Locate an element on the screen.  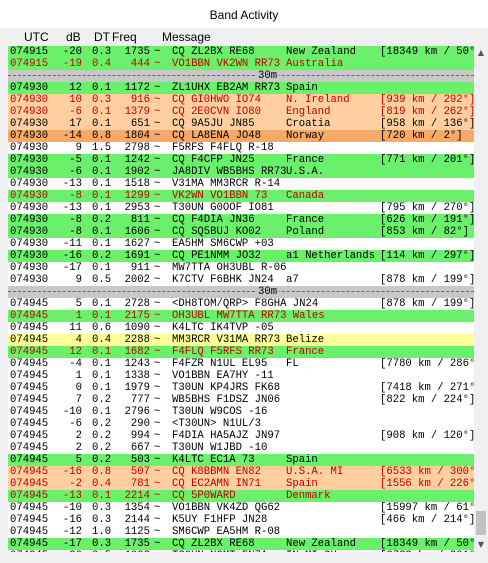
decode-snr: 11 is located at coordinates (75, 328).